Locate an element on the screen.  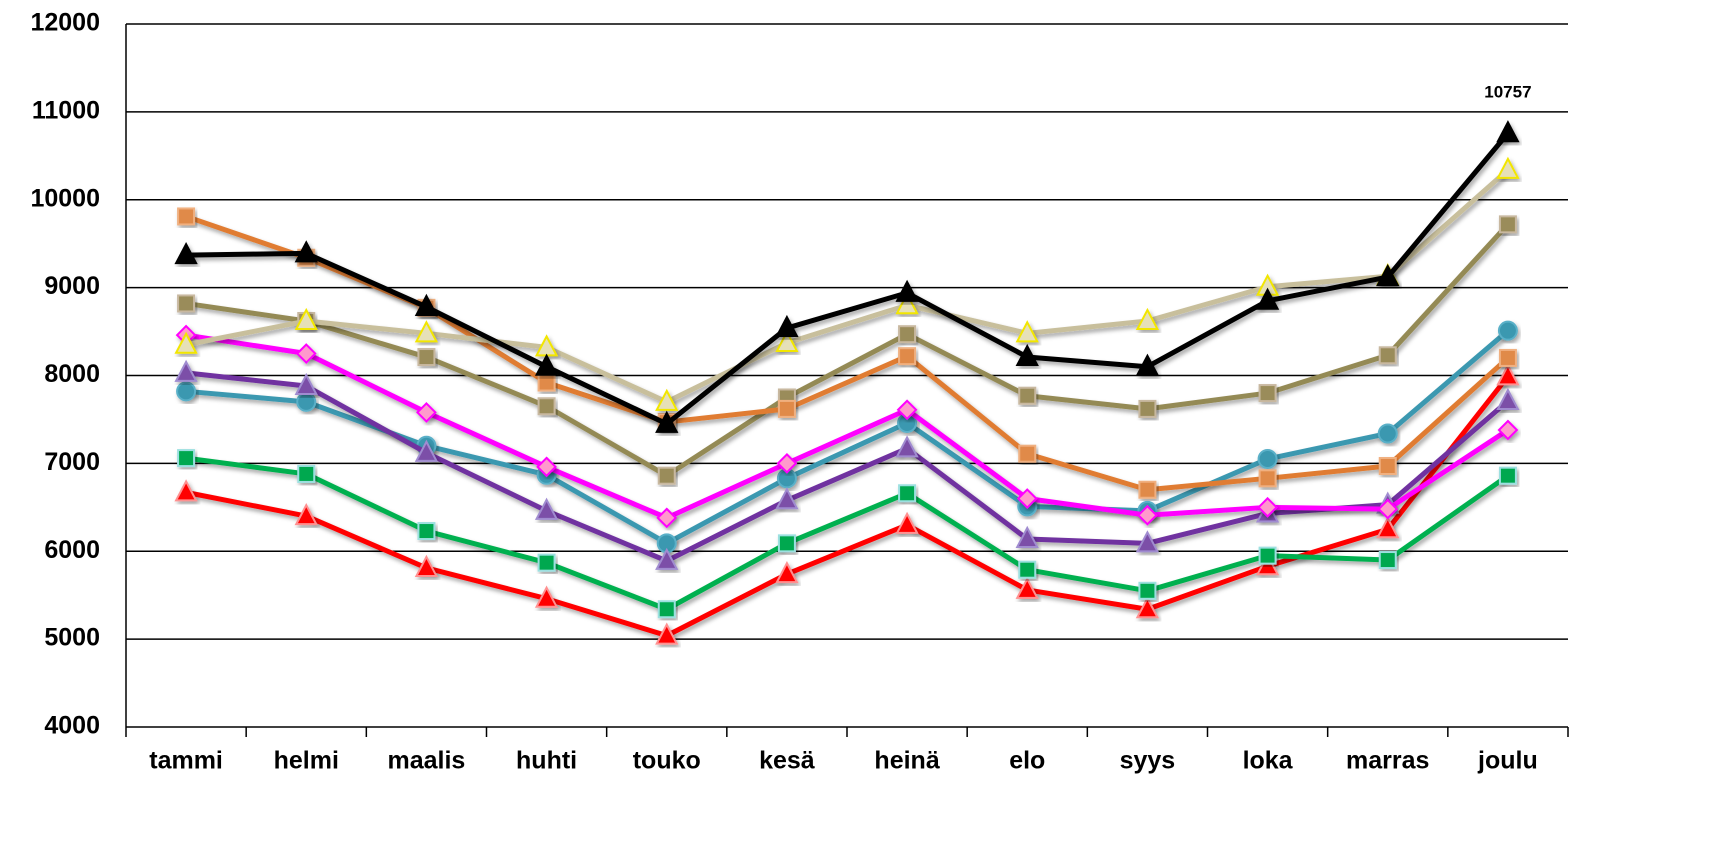
x-tick-label: kesä is located at coordinates (787, 761).